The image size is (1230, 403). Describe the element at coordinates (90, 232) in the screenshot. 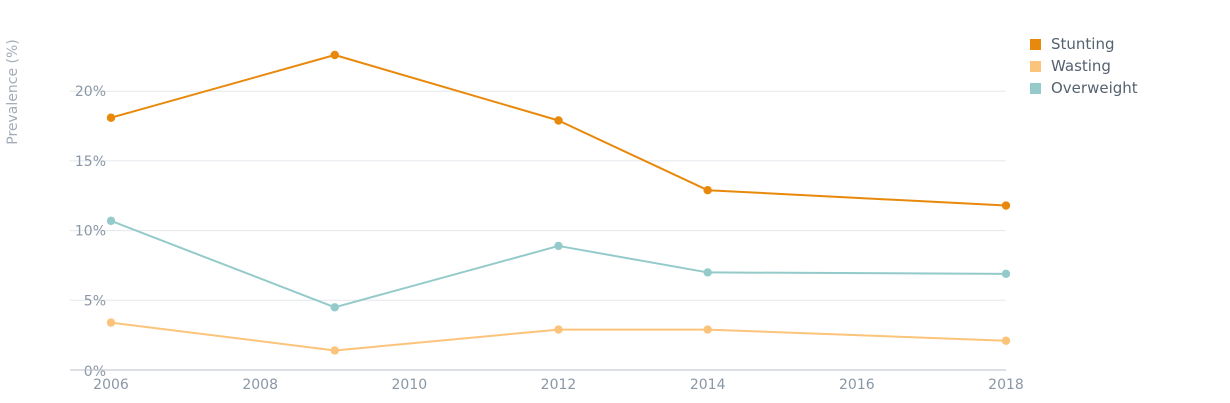

I see `y-tick-label: 10%` at that location.